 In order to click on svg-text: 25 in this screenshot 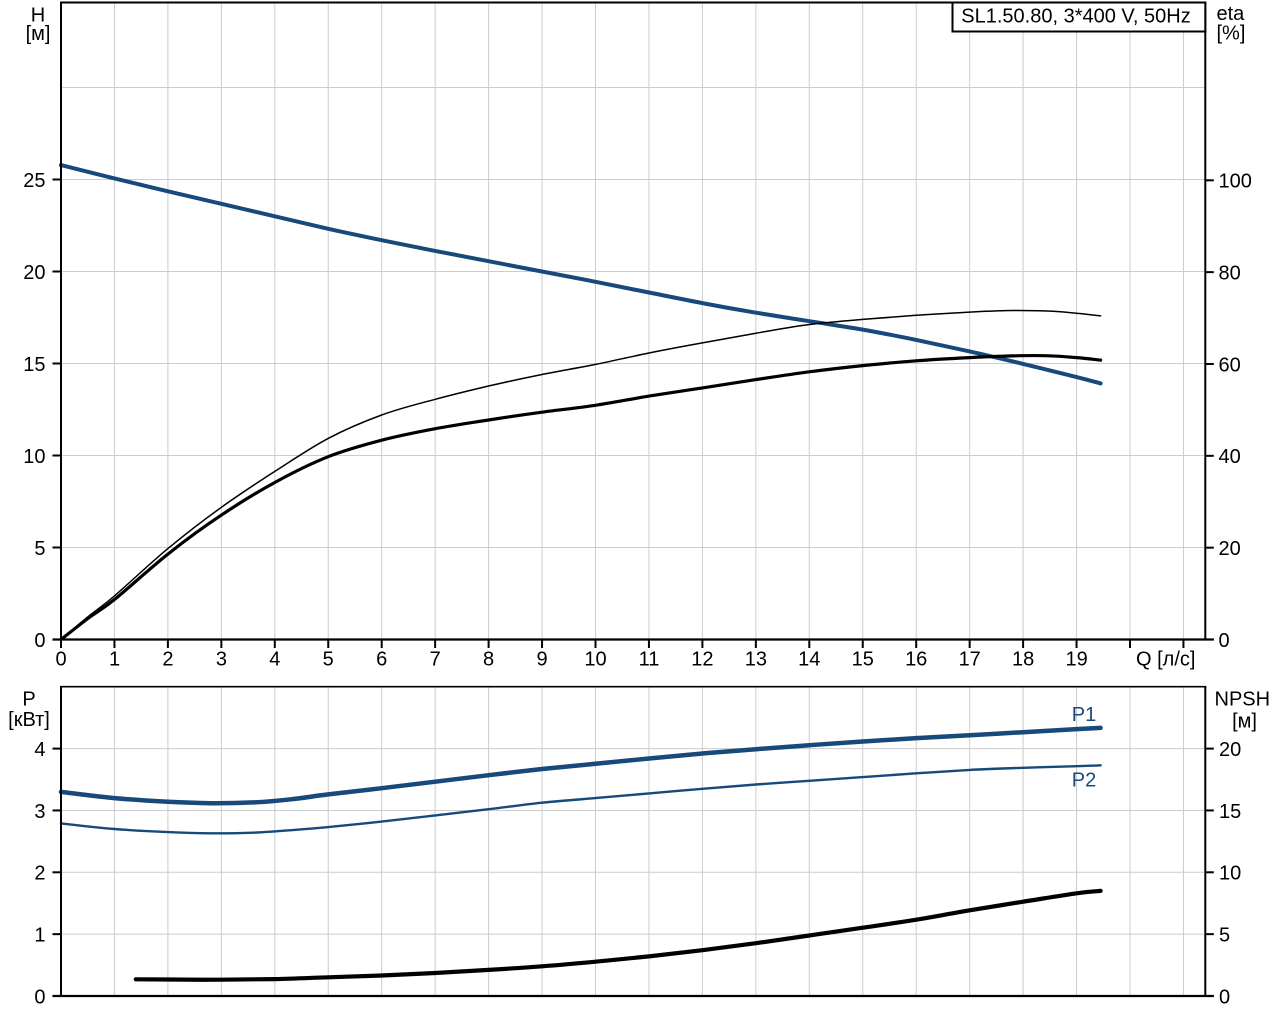, I will do `click(34, 181)`.